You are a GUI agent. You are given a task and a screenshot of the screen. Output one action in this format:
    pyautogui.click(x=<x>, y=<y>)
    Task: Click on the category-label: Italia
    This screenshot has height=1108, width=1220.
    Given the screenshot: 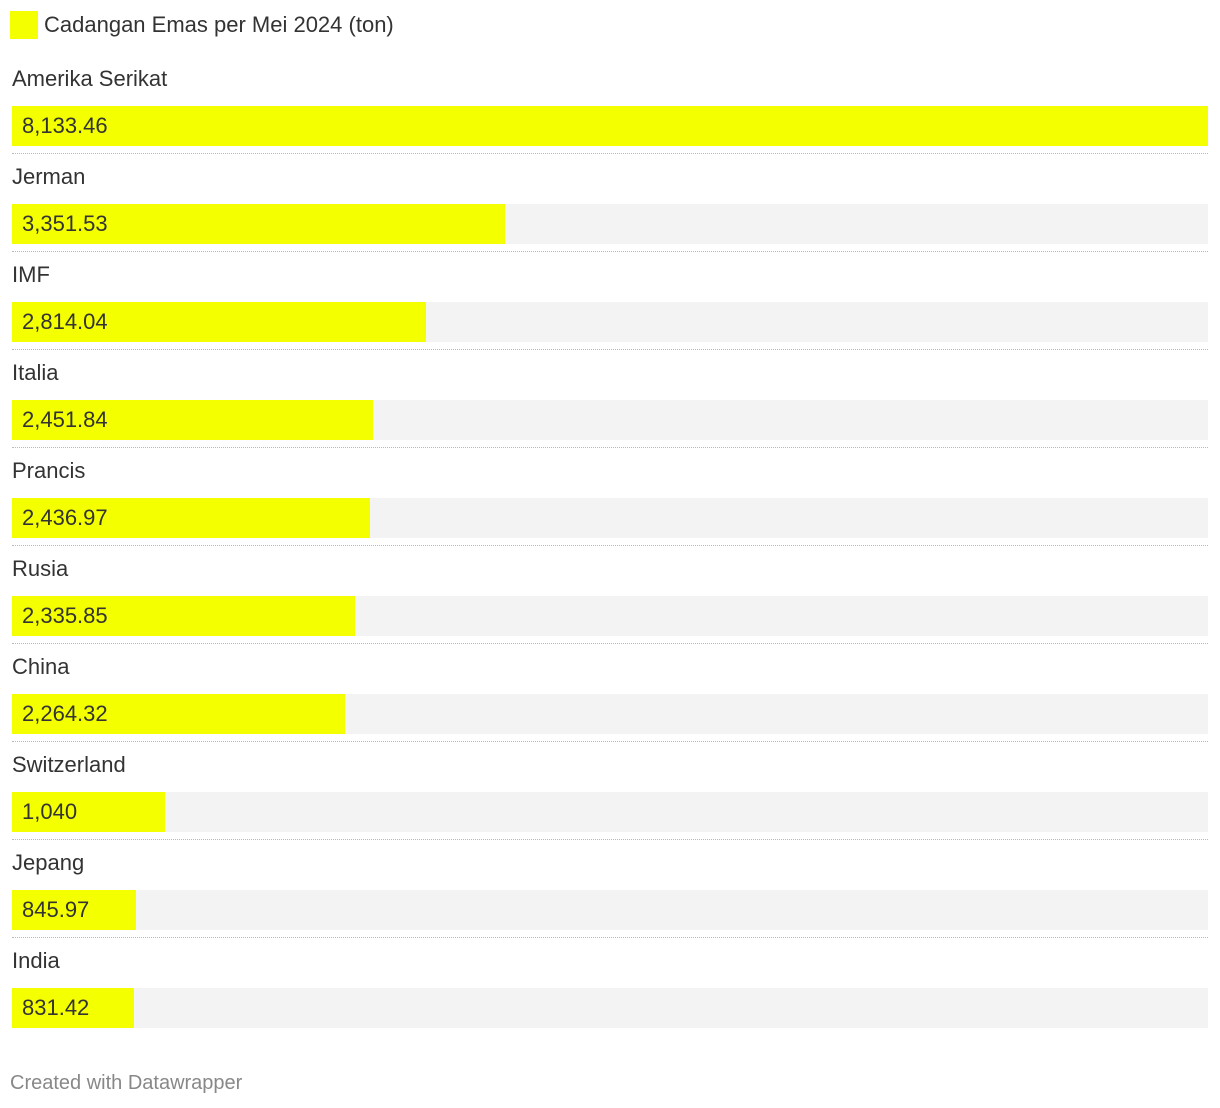 What is the action you would take?
    pyautogui.click(x=35, y=372)
    